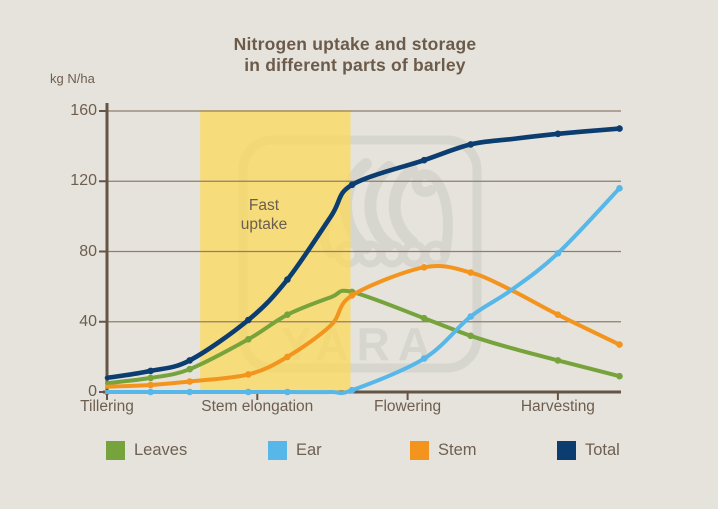 This screenshot has height=509, width=718. I want to click on y-tick-label: 0, so click(92, 391).